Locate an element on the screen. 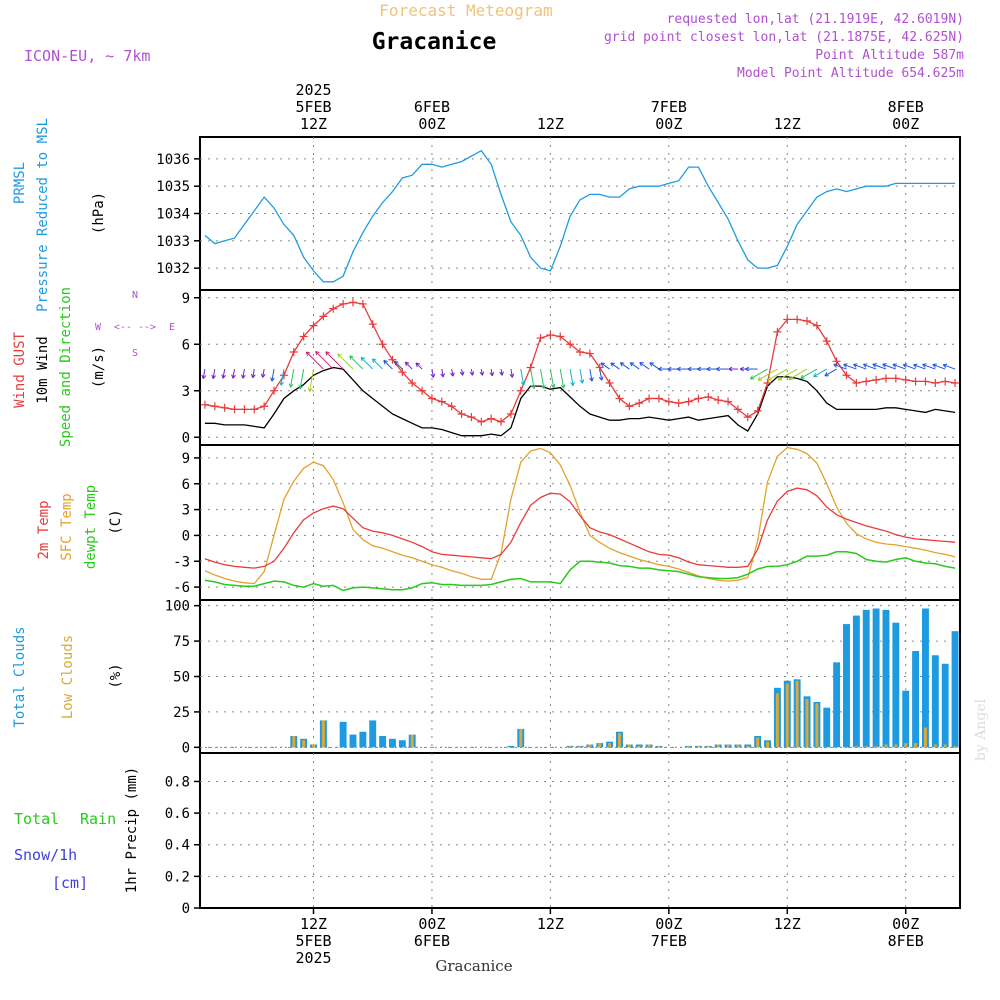 This screenshot has height=1000, width=1000. pressure-tick-label: 1032 is located at coordinates (173, 269).